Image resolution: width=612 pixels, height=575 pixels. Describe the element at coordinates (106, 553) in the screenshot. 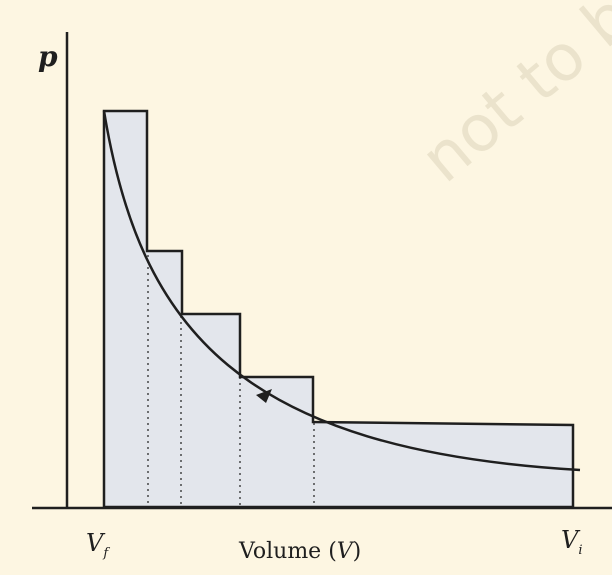

I see `tick-label-vf-sub: f` at that location.